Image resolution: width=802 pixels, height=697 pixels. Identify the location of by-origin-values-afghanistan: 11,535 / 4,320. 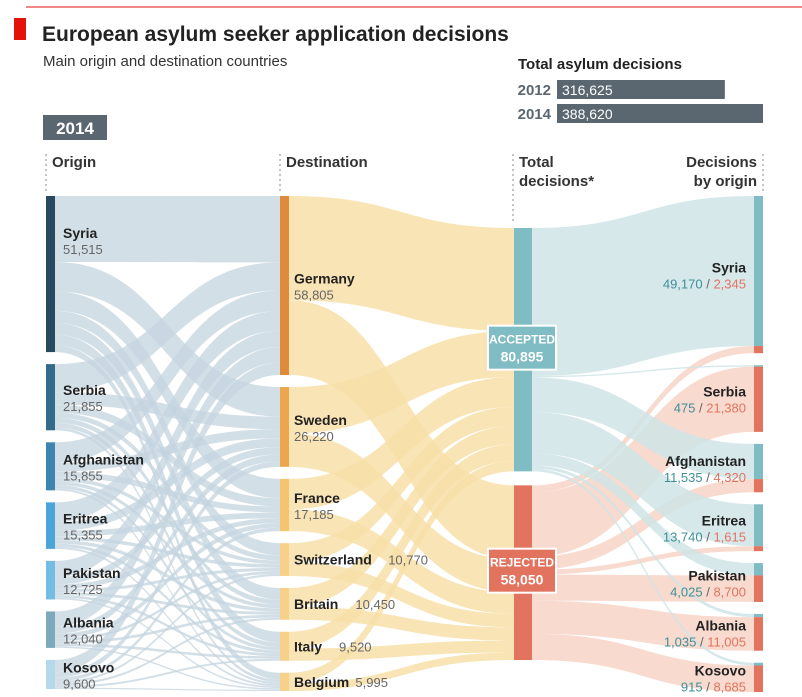
(705, 477).